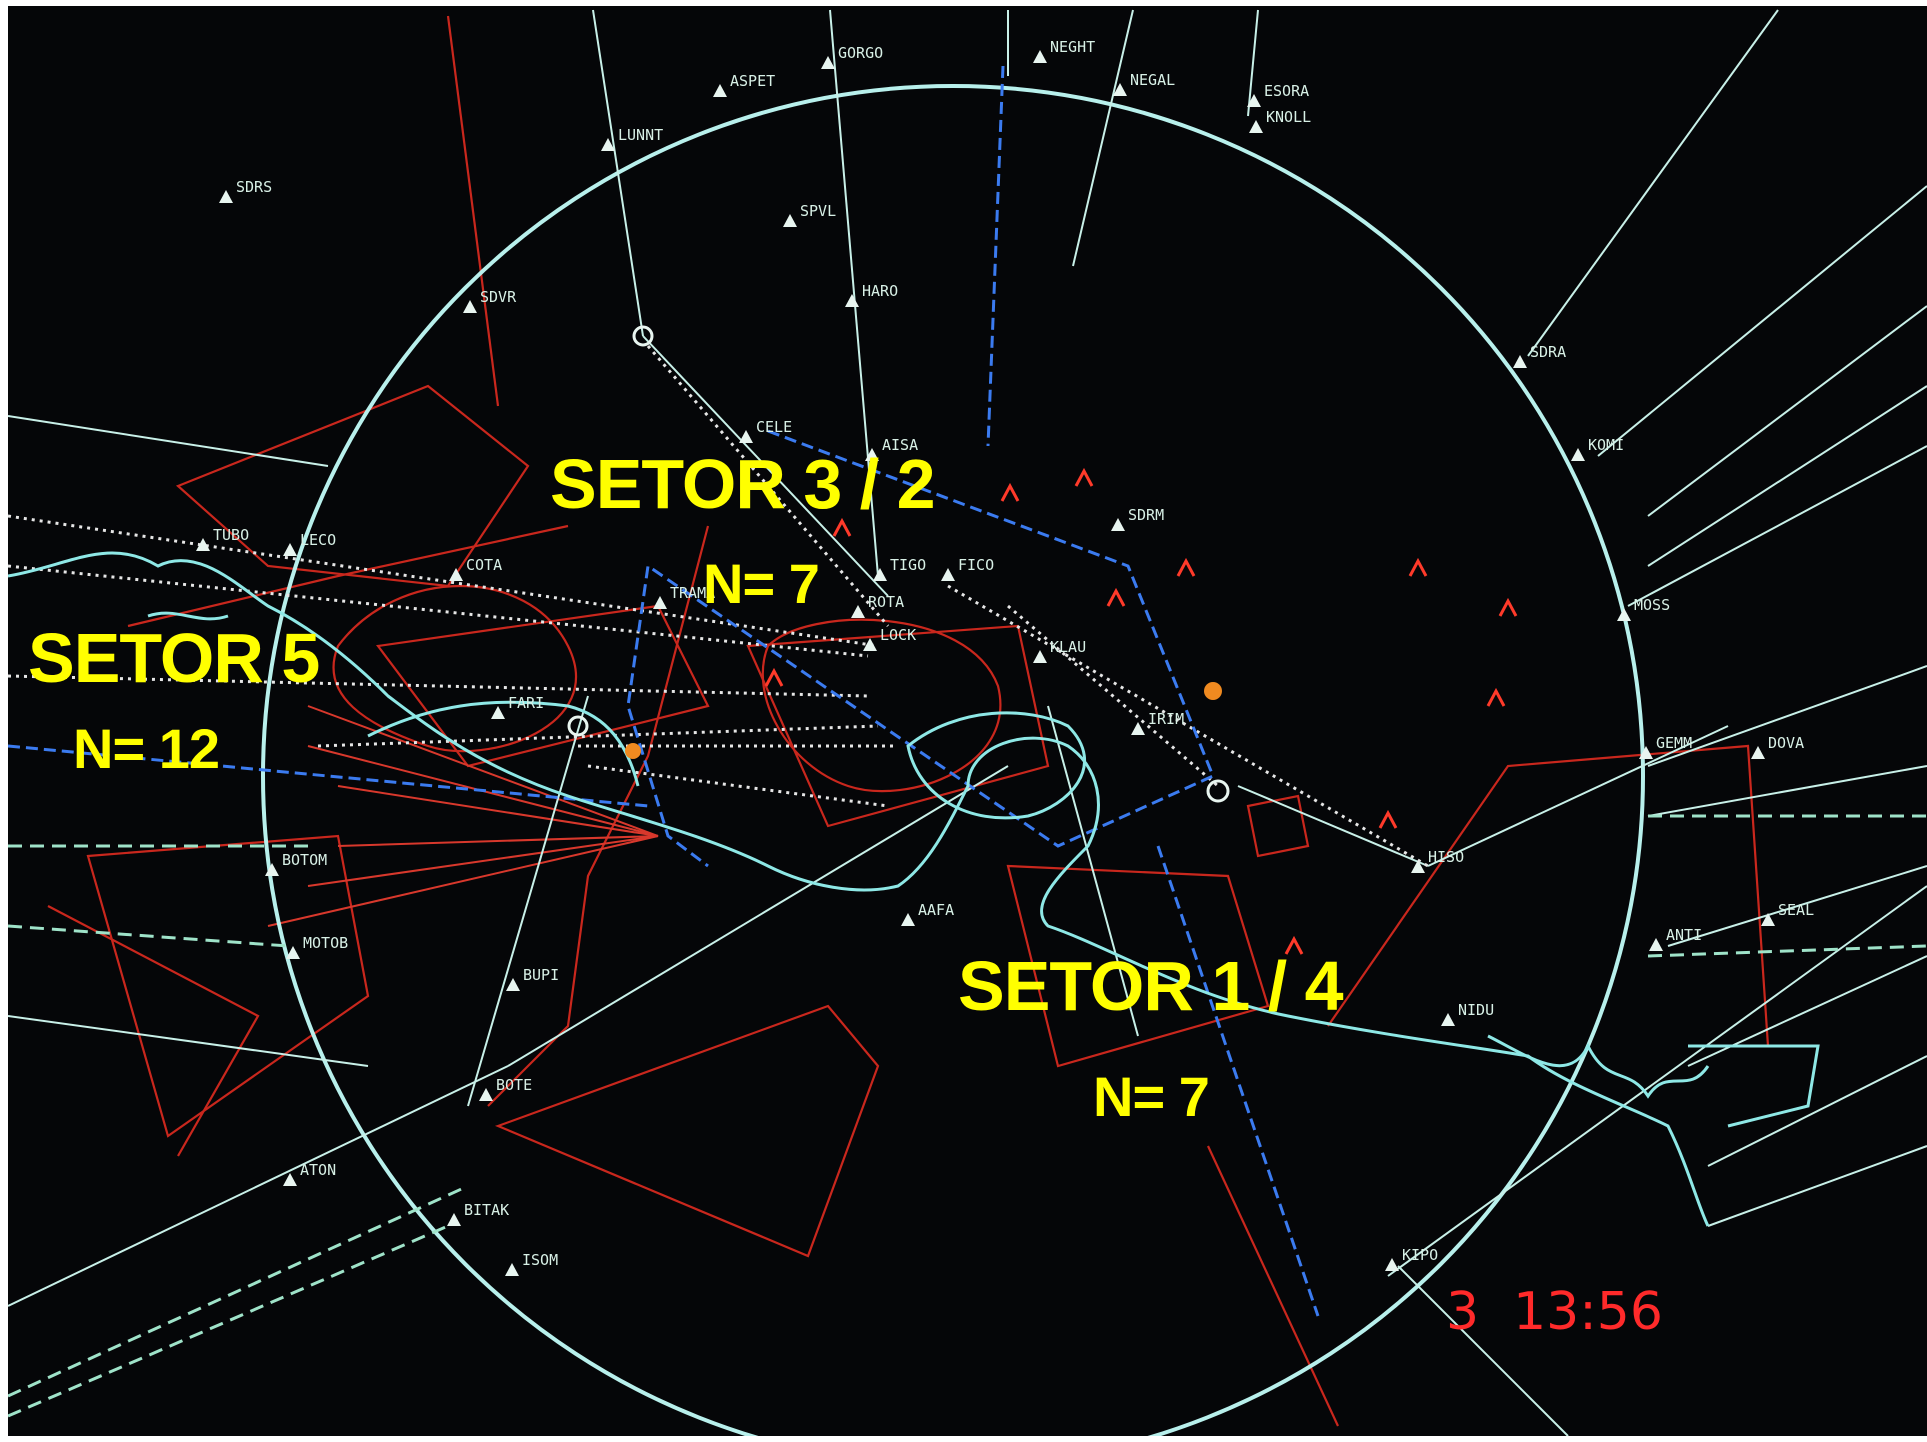 This screenshot has width=1927, height=1442. What do you see at coordinates (318, 540) in the screenshot?
I see `fix-label: LECO` at bounding box center [318, 540].